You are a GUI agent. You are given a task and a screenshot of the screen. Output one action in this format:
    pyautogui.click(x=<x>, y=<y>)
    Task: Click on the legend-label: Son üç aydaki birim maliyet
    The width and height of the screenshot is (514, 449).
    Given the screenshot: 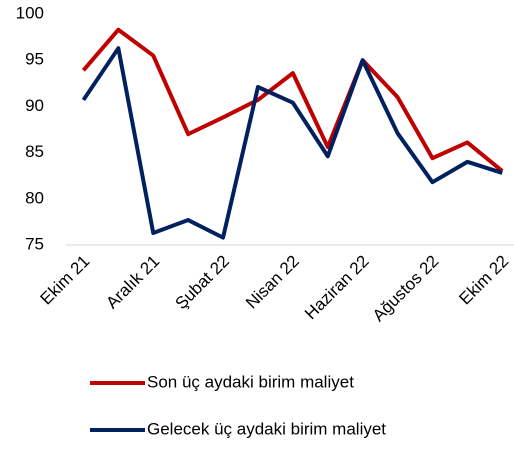 What is the action you would take?
    pyautogui.click(x=250, y=381)
    